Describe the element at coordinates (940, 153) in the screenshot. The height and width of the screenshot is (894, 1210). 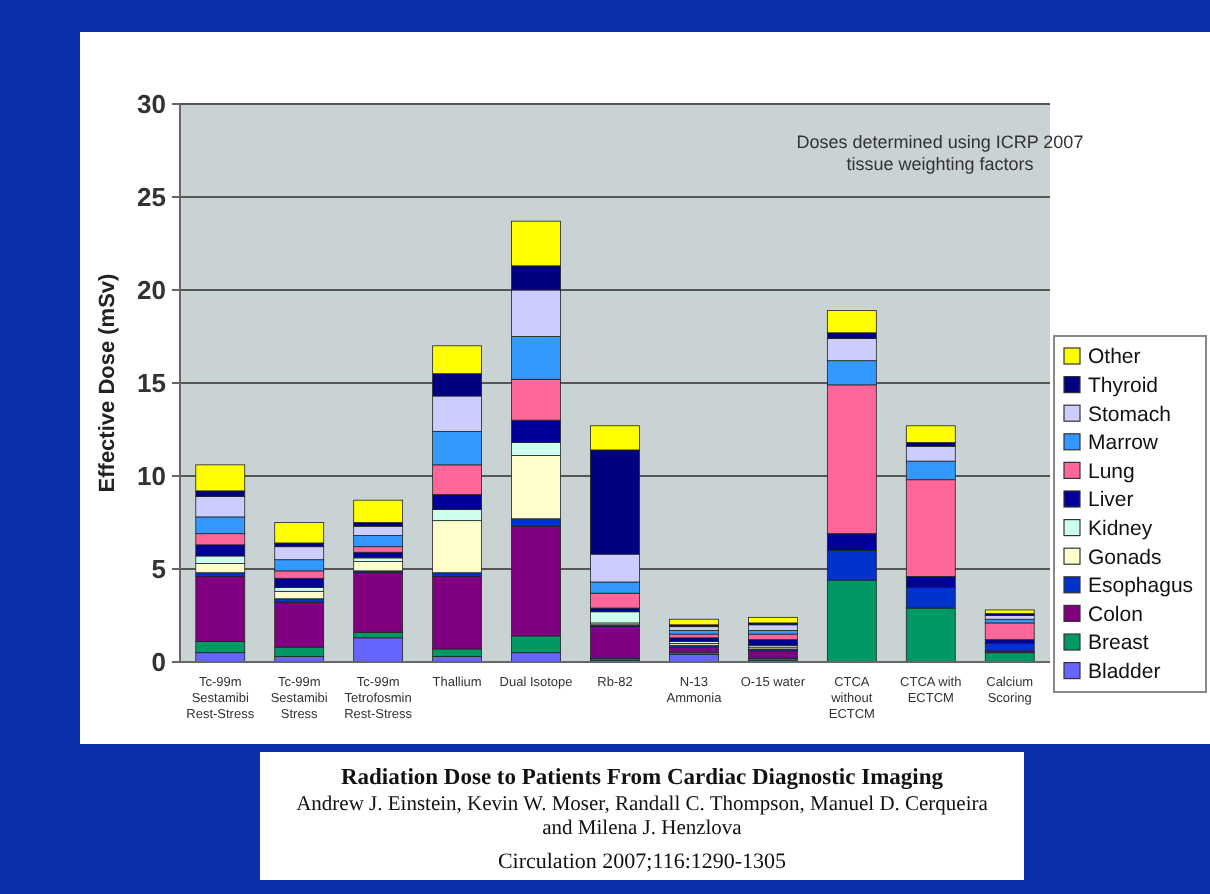
I see `annotation: Doses determined using ICRP 2007 tissue weighting factors` at that location.